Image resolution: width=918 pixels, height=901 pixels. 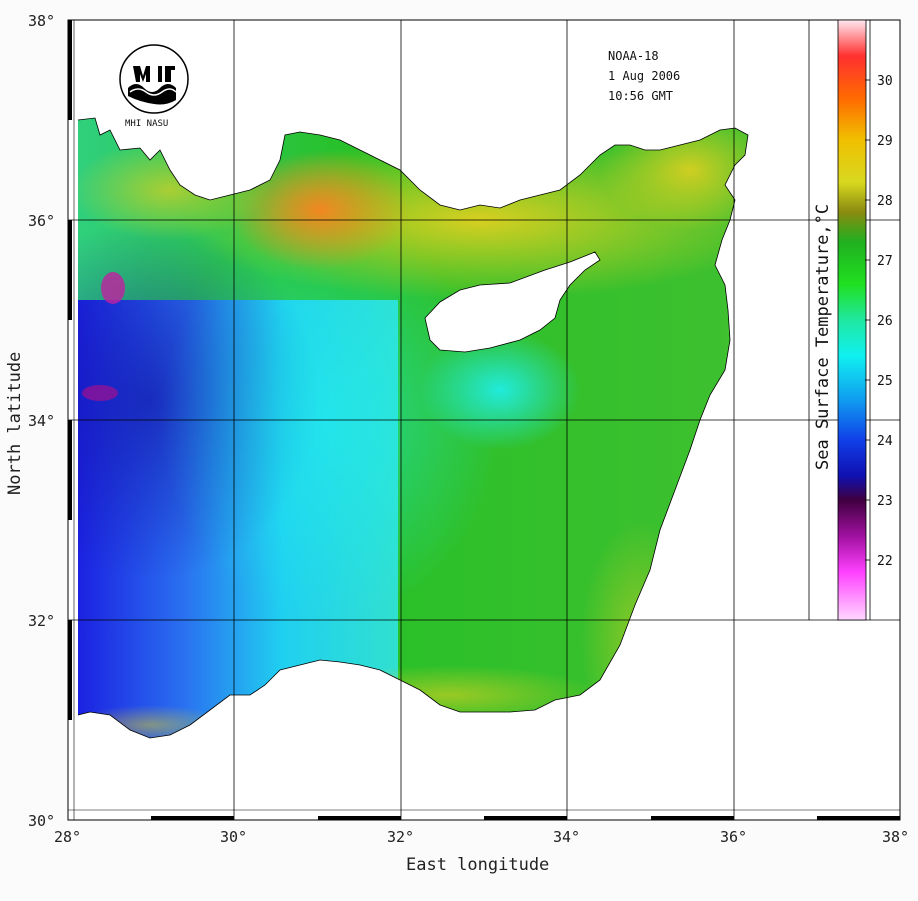 I want to click on acquisition-date: 1 Aug 2006, so click(x=644, y=76).